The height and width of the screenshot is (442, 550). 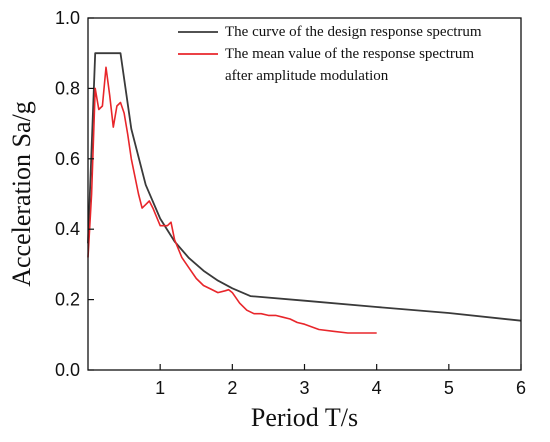 What do you see at coordinates (21, 194) in the screenshot?
I see `y-axis-title: Acceleration Sa/g` at bounding box center [21, 194].